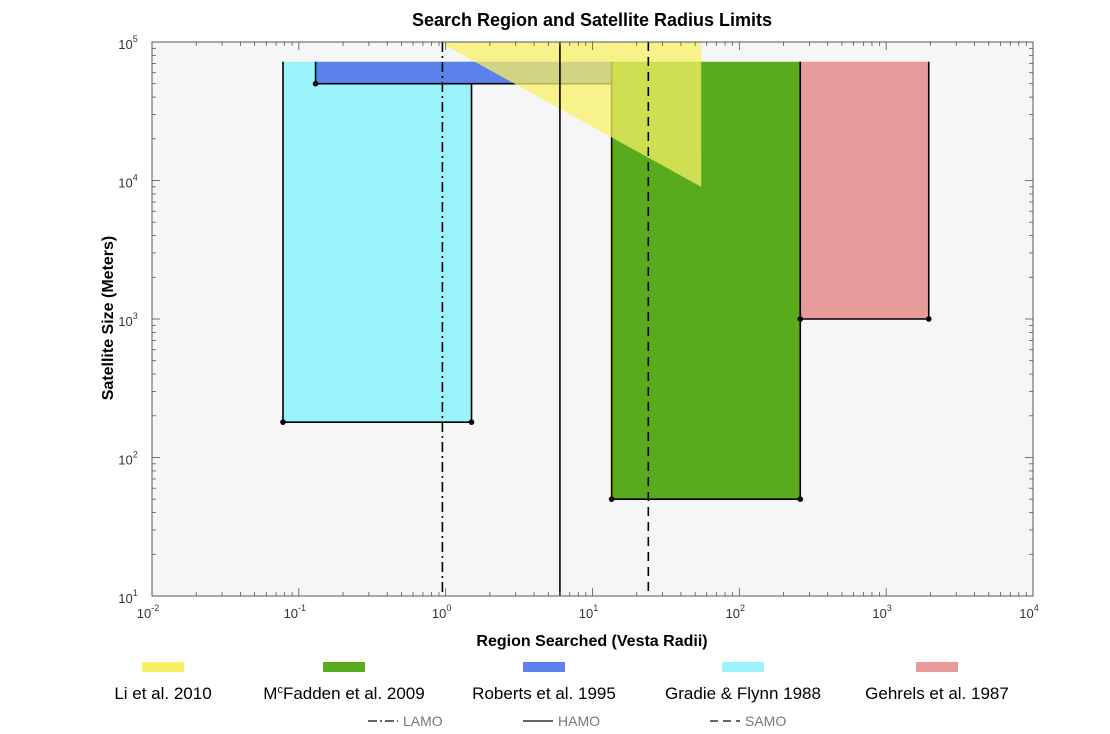 Image resolution: width=1110 pixels, height=734 pixels. Describe the element at coordinates (302, 608) in the screenshot. I see `x-tick-exp: -1` at that location.